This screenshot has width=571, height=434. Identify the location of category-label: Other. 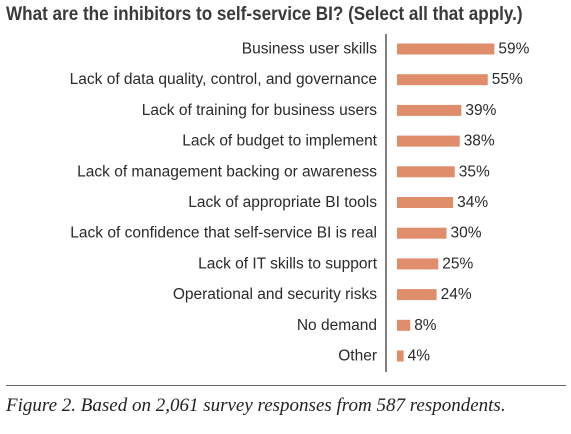
(357, 356).